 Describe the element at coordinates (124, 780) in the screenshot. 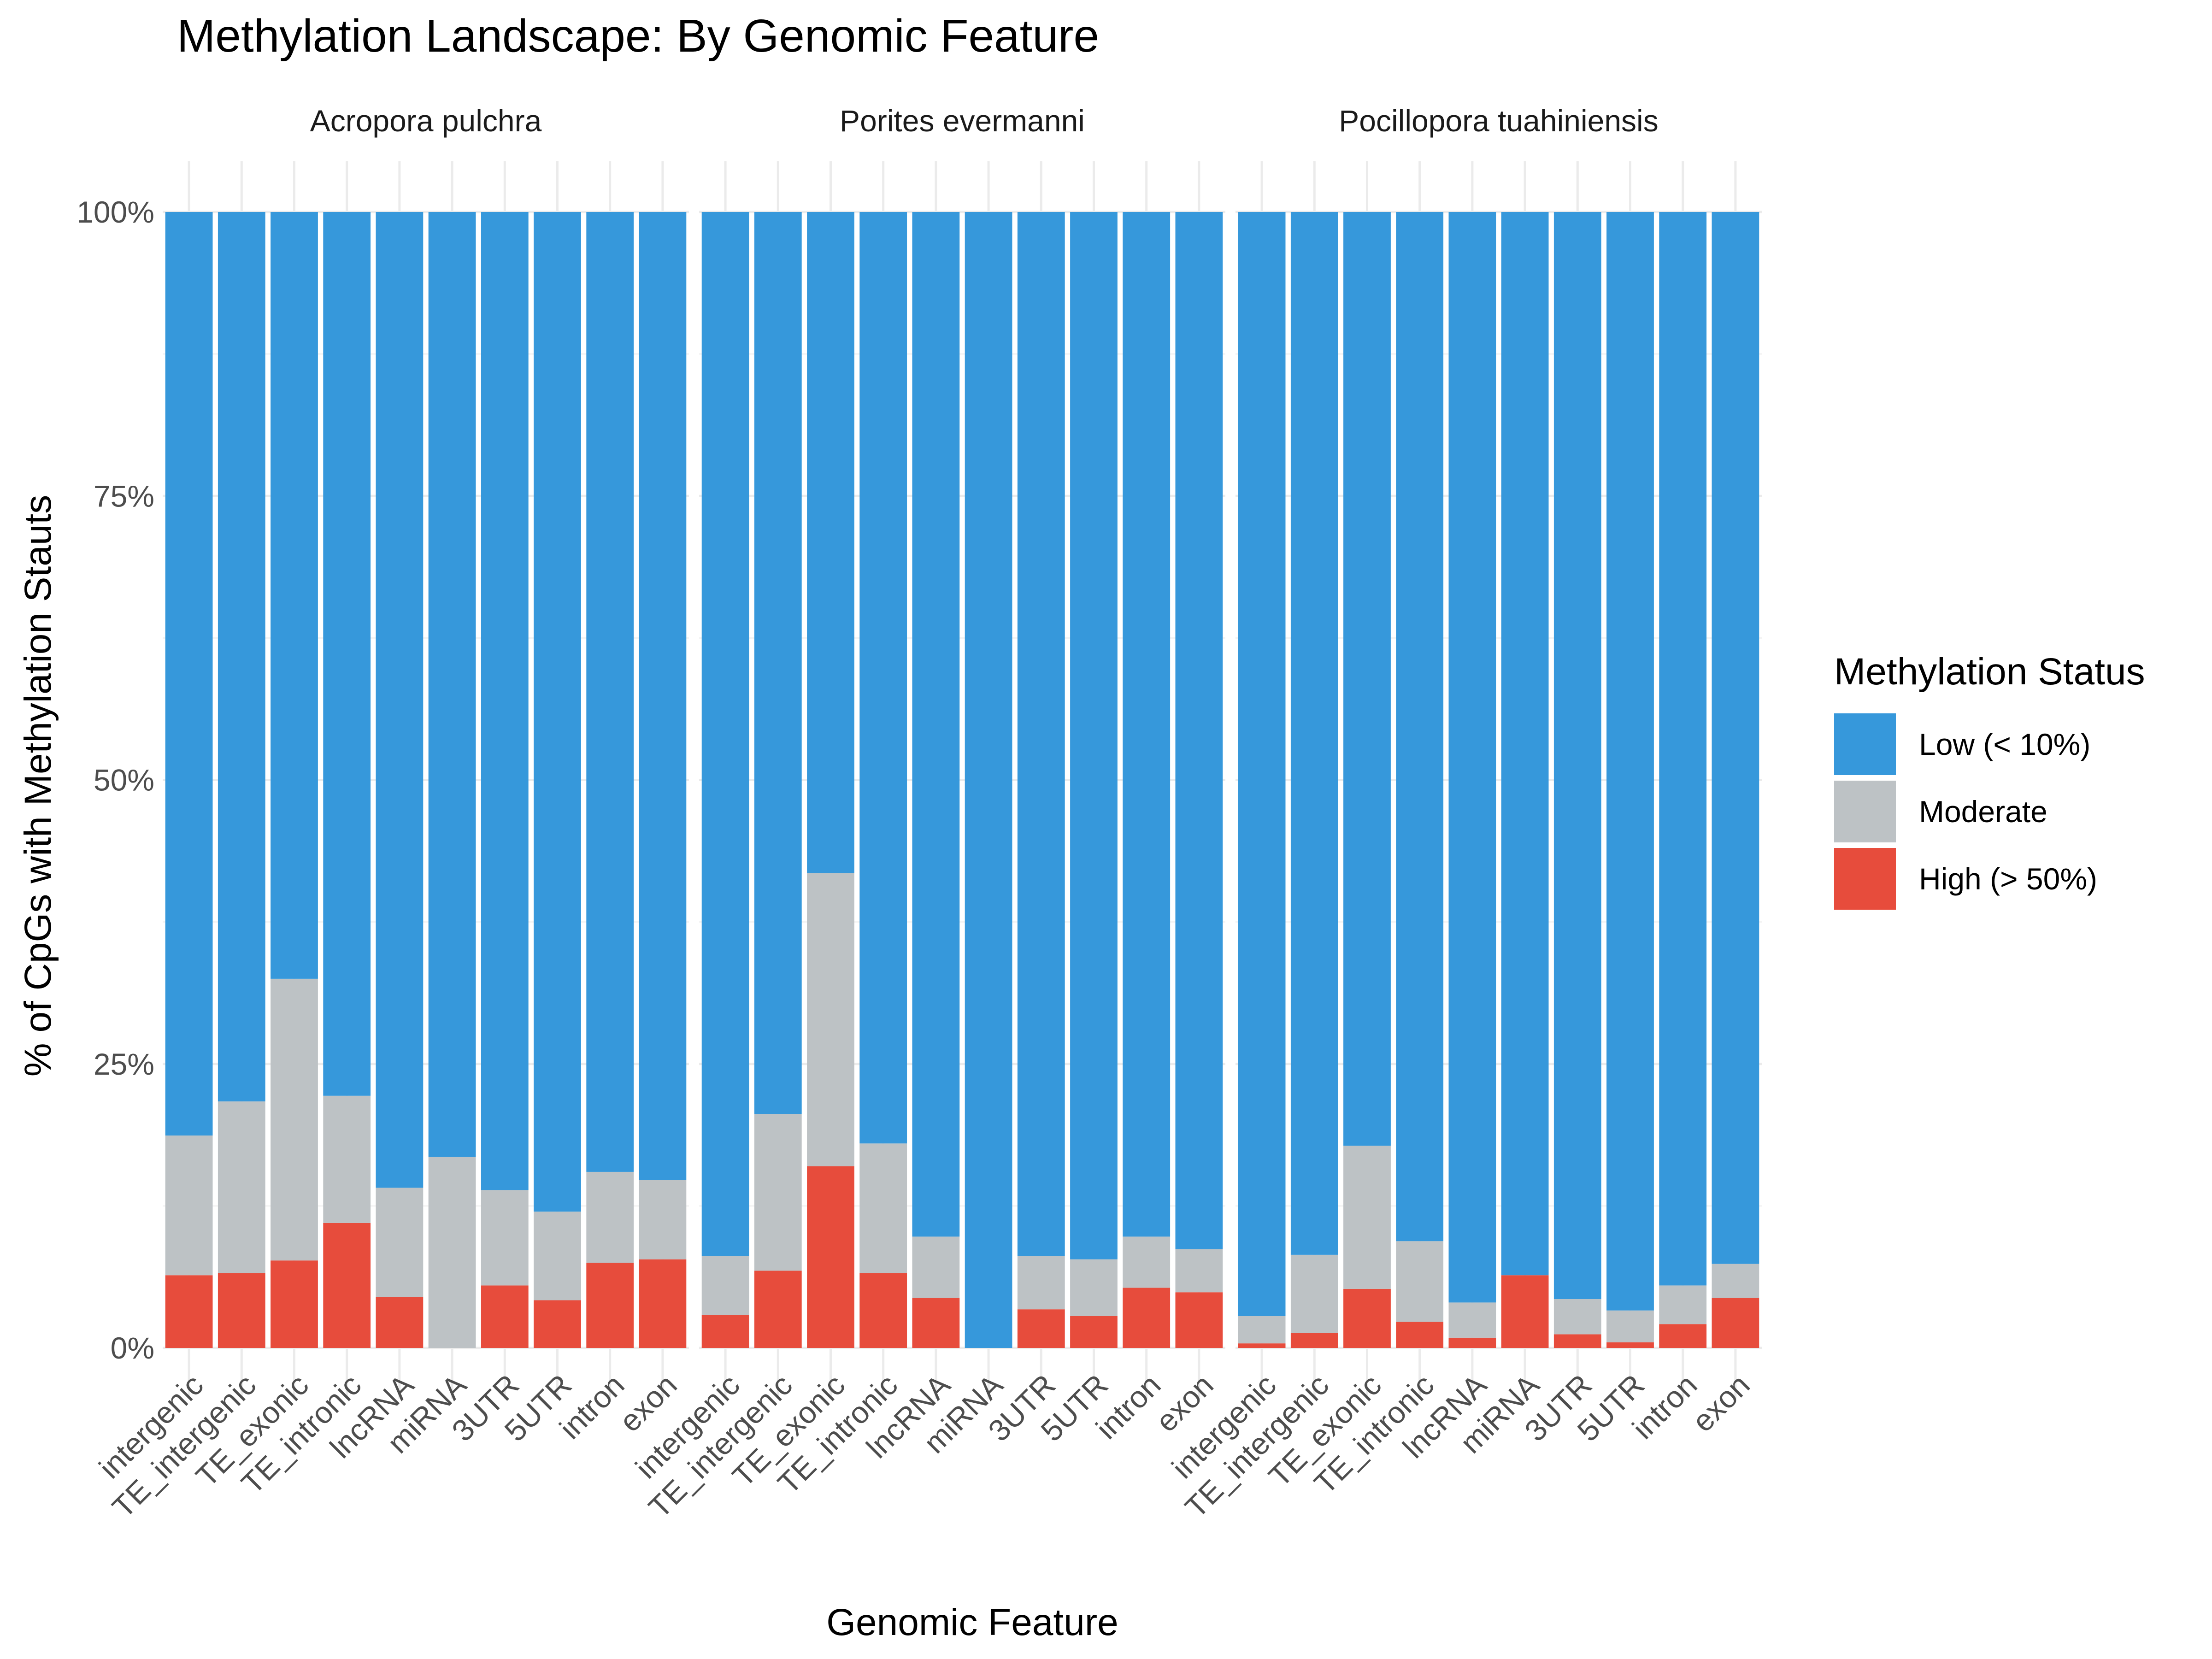

I see `y-tick-label: 50%` at that location.